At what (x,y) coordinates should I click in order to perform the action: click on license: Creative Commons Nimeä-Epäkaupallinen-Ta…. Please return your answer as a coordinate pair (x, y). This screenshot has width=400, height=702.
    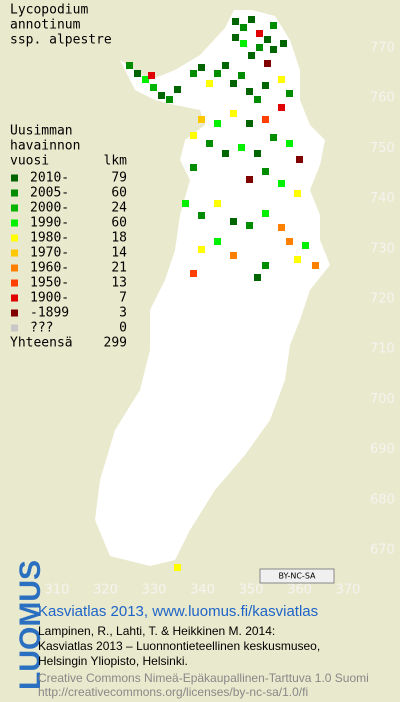
    Looking at the image, I should click on (203, 678).